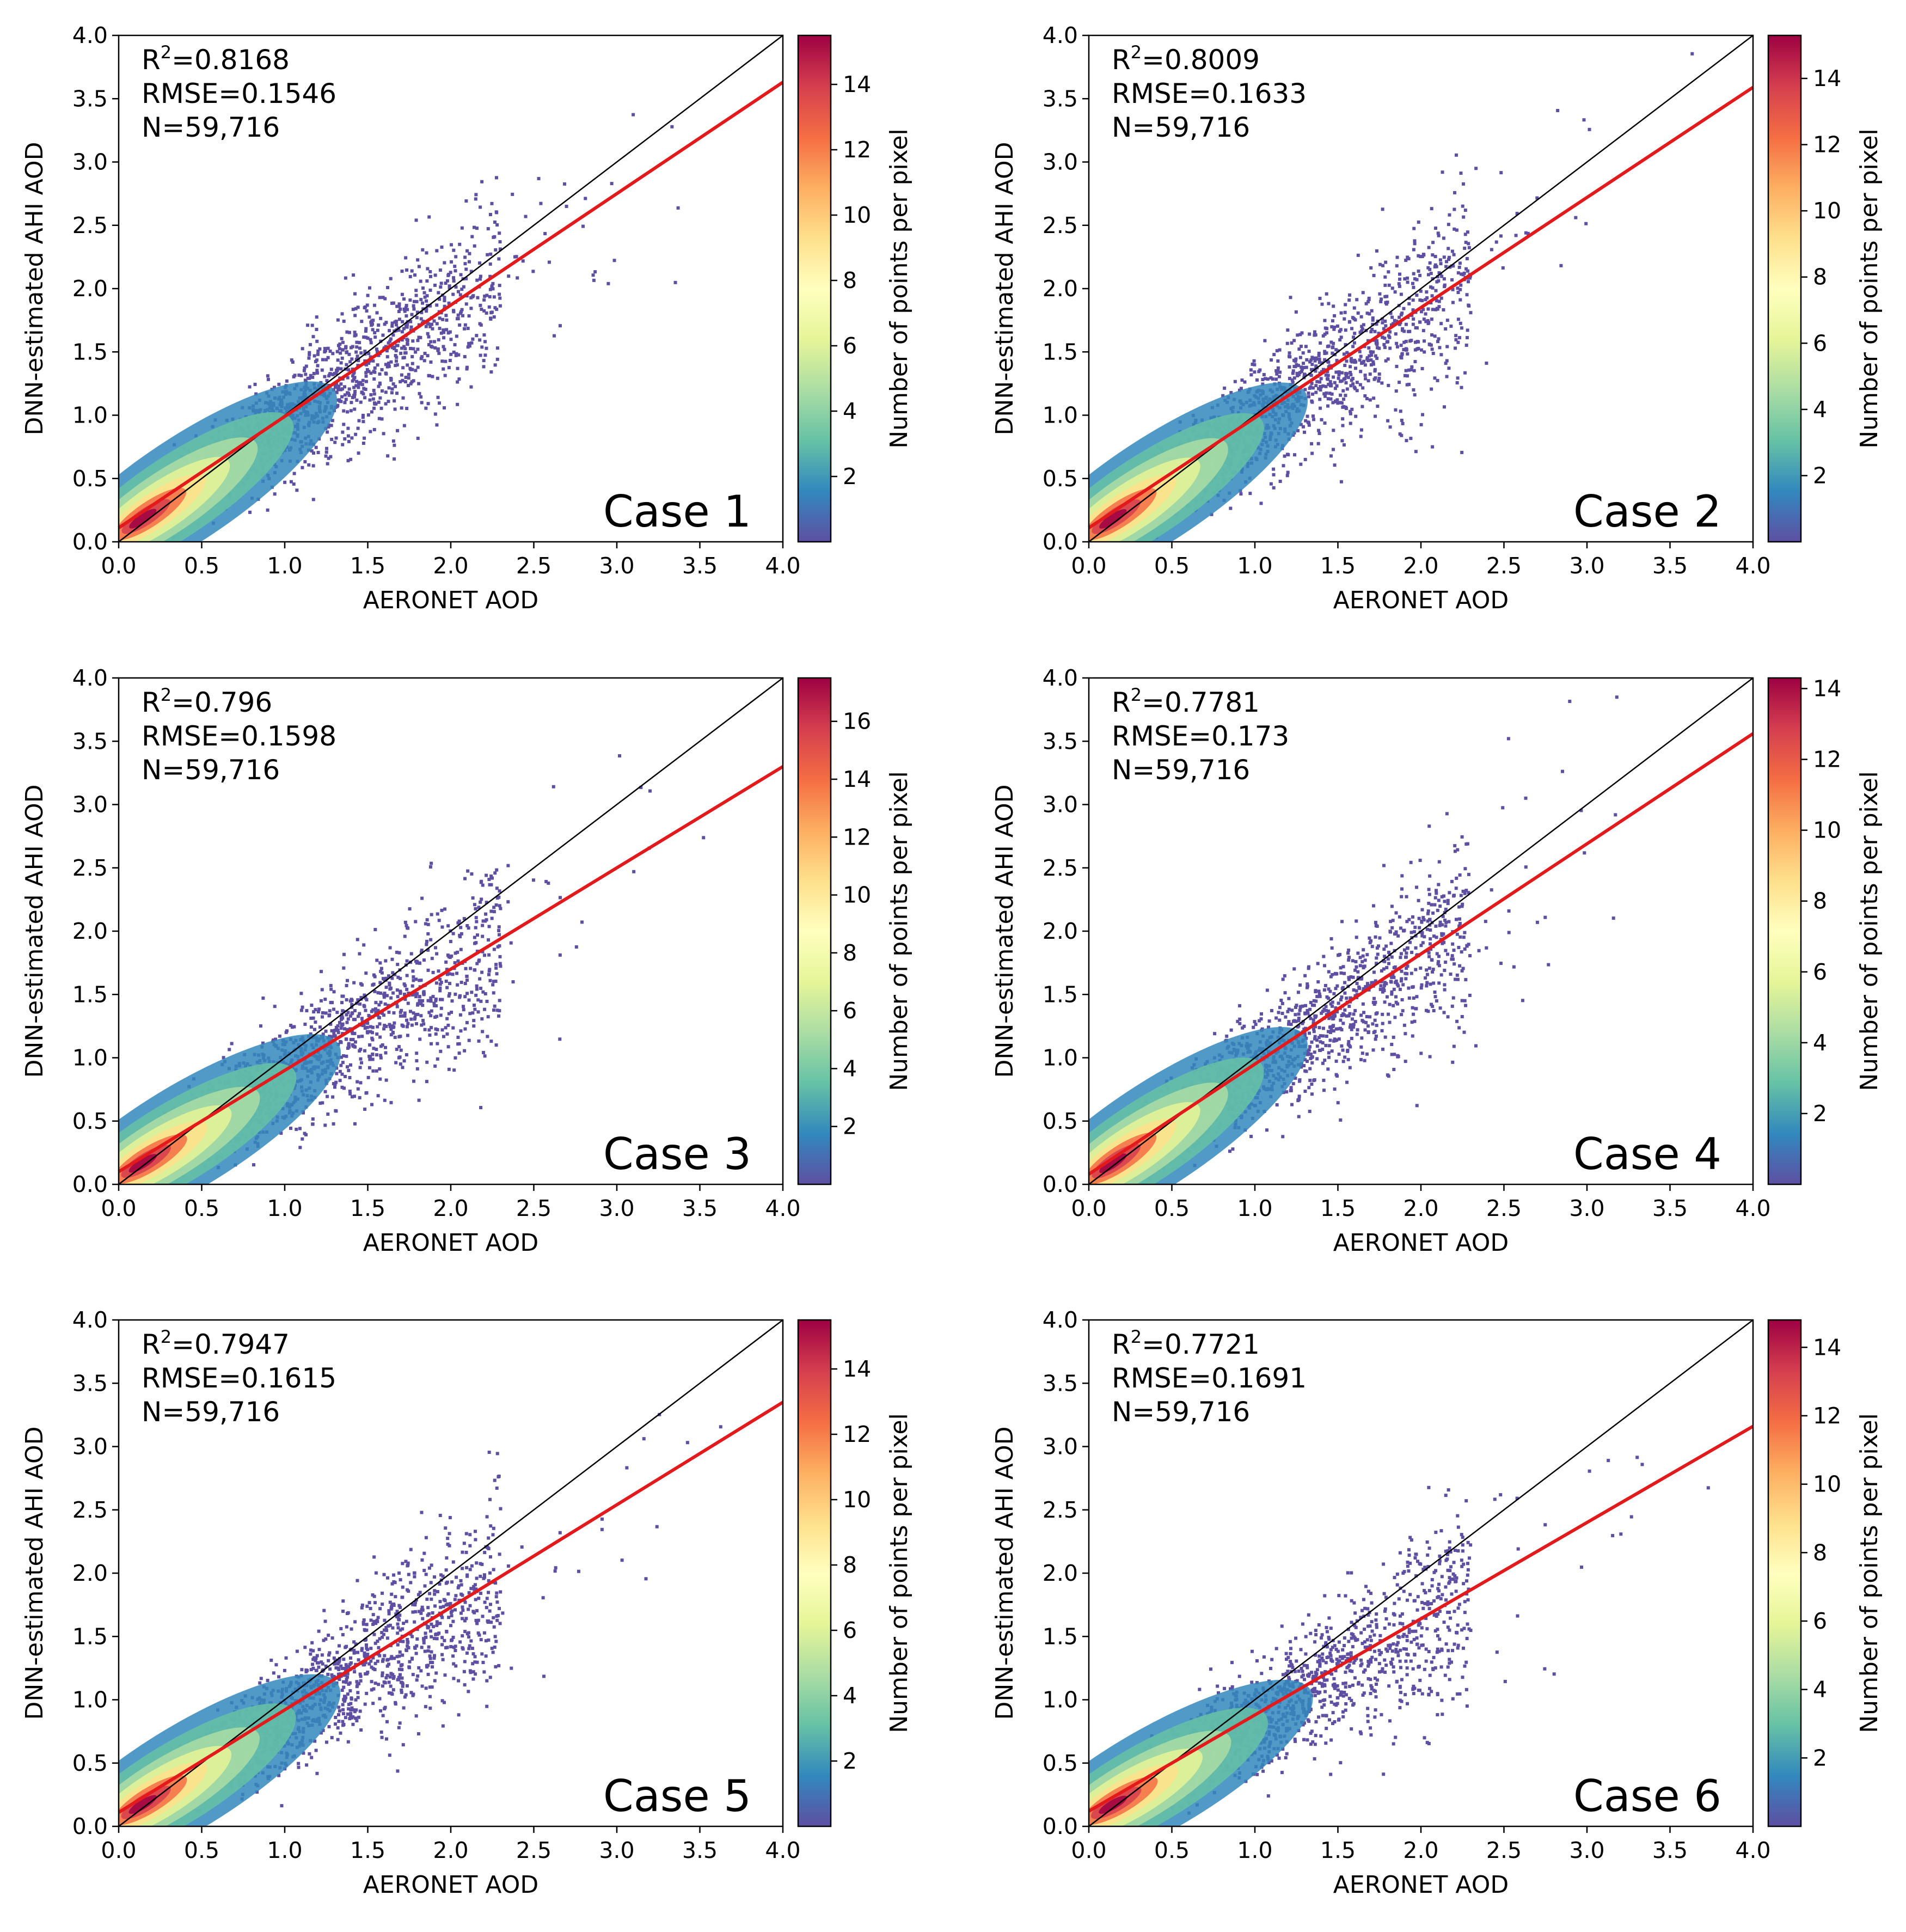 The height and width of the screenshot is (1932, 1906). Describe the element at coordinates (201, 566) in the screenshot. I see `x-tick-label: 0.5` at that location.